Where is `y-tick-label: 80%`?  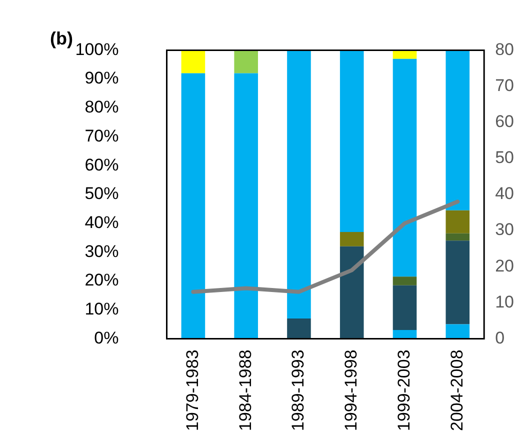 y-tick-label: 80% is located at coordinates (101, 107).